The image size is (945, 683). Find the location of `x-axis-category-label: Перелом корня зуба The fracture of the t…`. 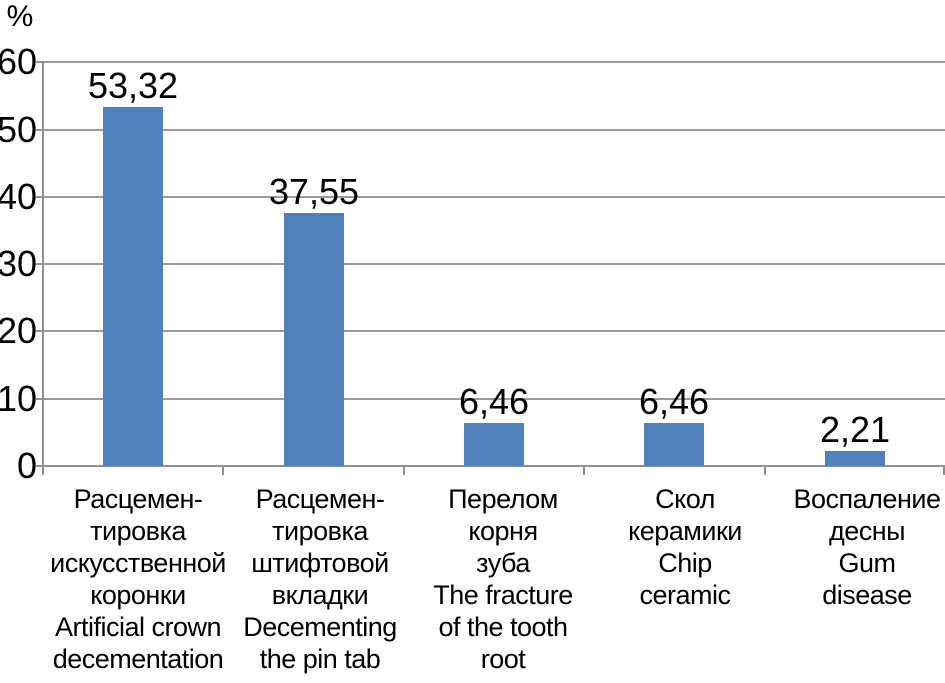

x-axis-category-label: Перелом корня зуба The fracture of the t… is located at coordinates (503, 579).